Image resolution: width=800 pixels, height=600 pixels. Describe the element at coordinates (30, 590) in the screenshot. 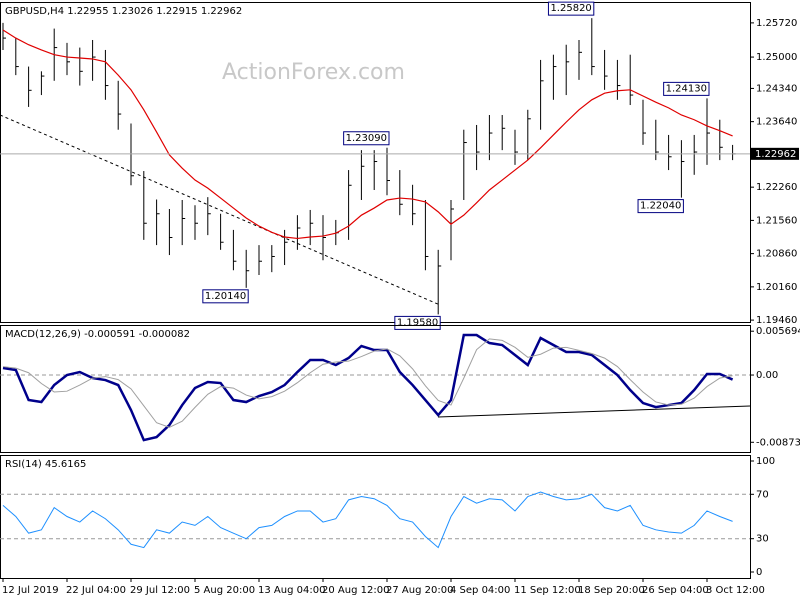

I see `x-tick-label: 12 Jul 2019` at that location.